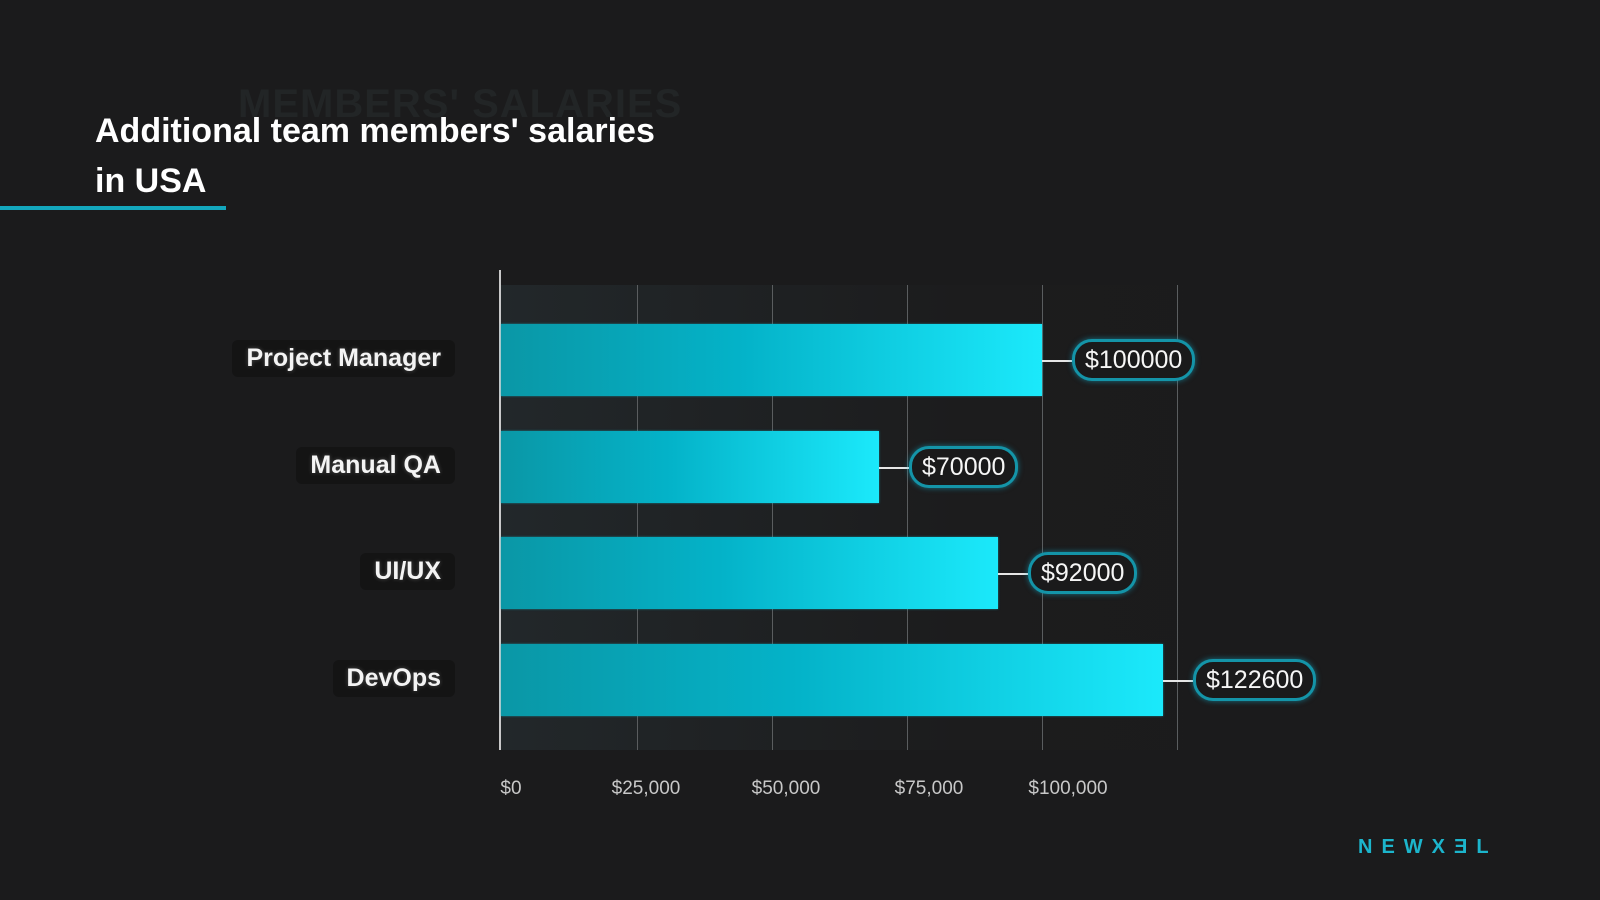 This screenshot has height=900, width=1600. What do you see at coordinates (393, 678) in the screenshot?
I see `category-label-devops: DevOps` at bounding box center [393, 678].